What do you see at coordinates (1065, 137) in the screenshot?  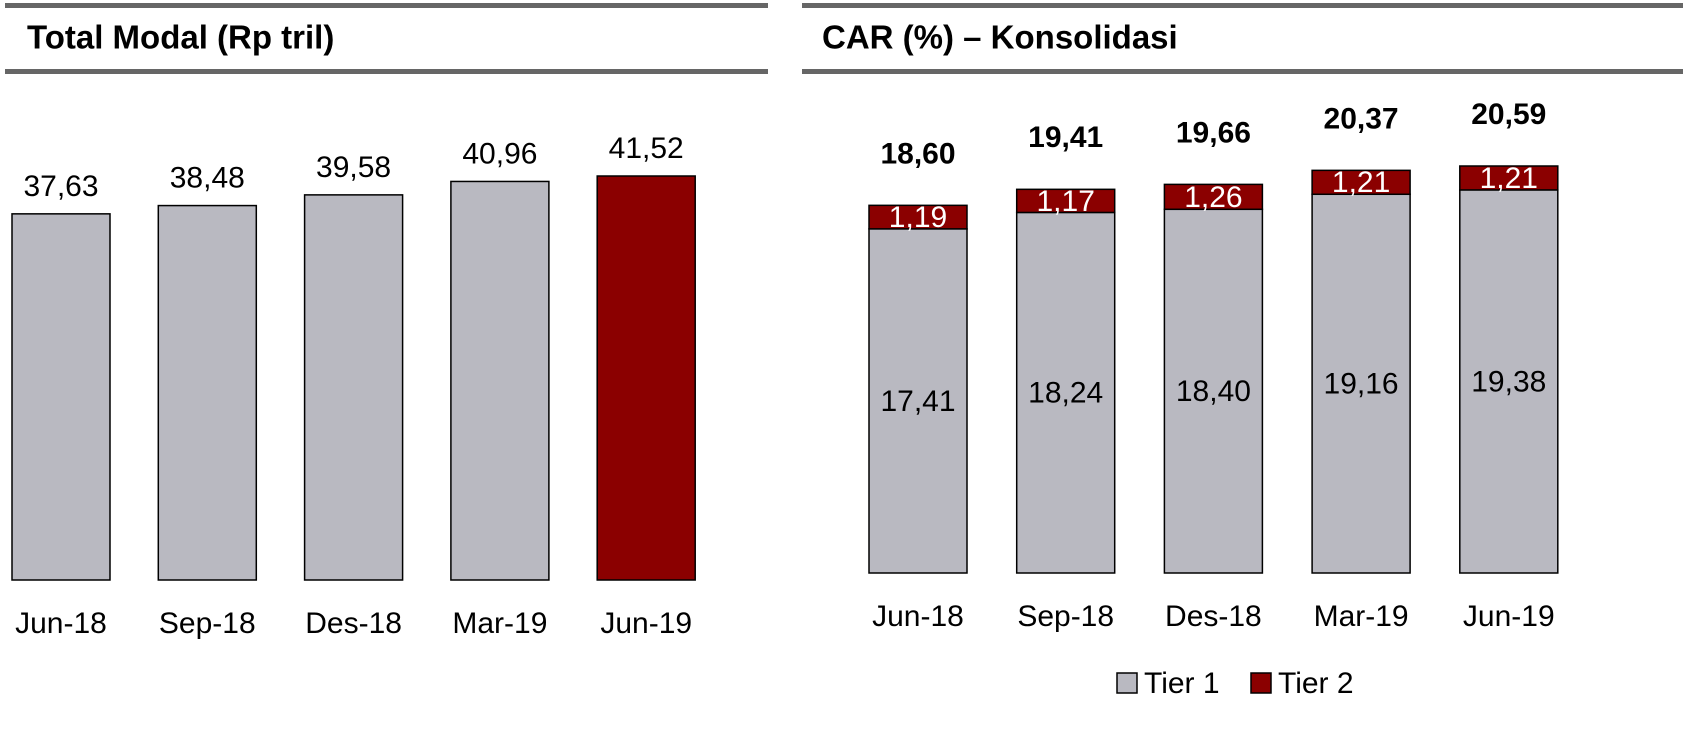 I see `total-label: 19,41` at bounding box center [1065, 137].